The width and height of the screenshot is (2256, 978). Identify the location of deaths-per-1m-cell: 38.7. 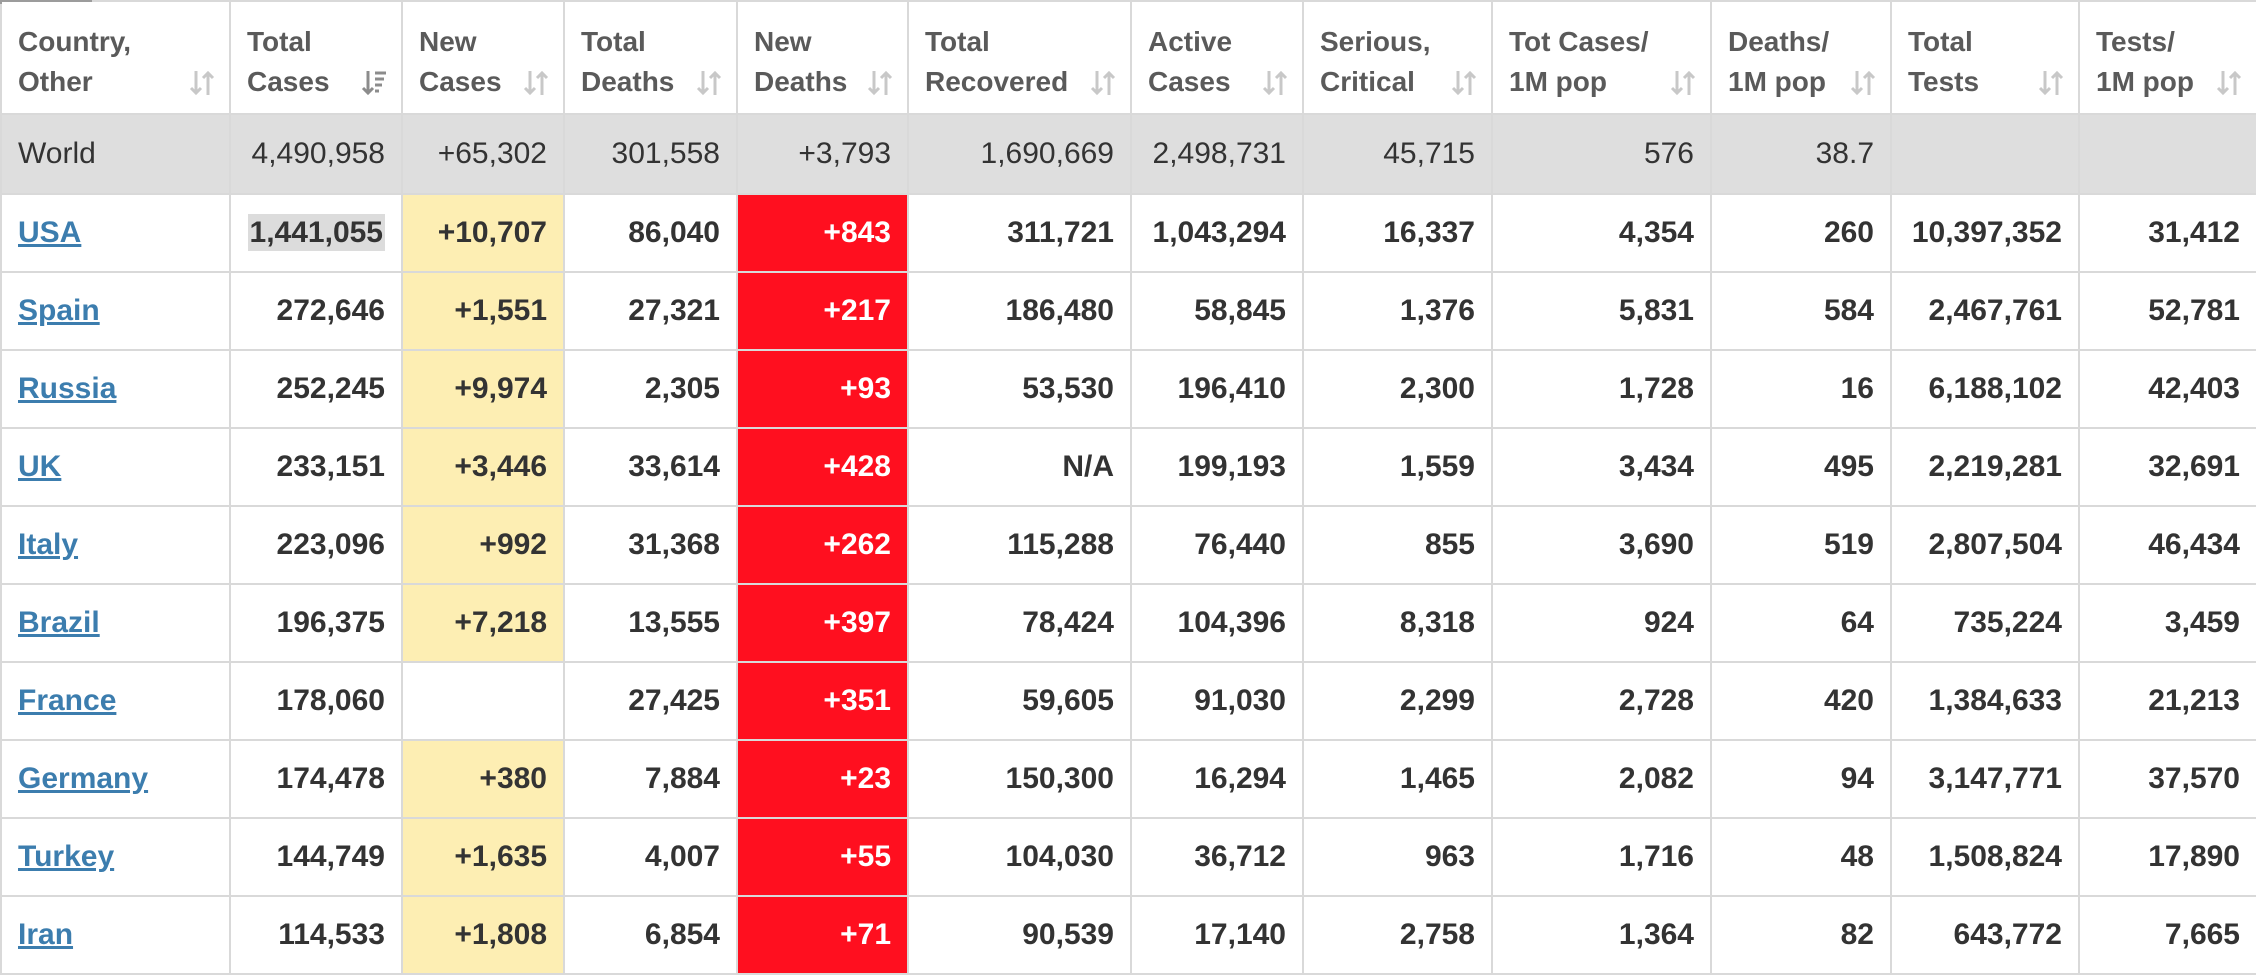
(1801, 154).